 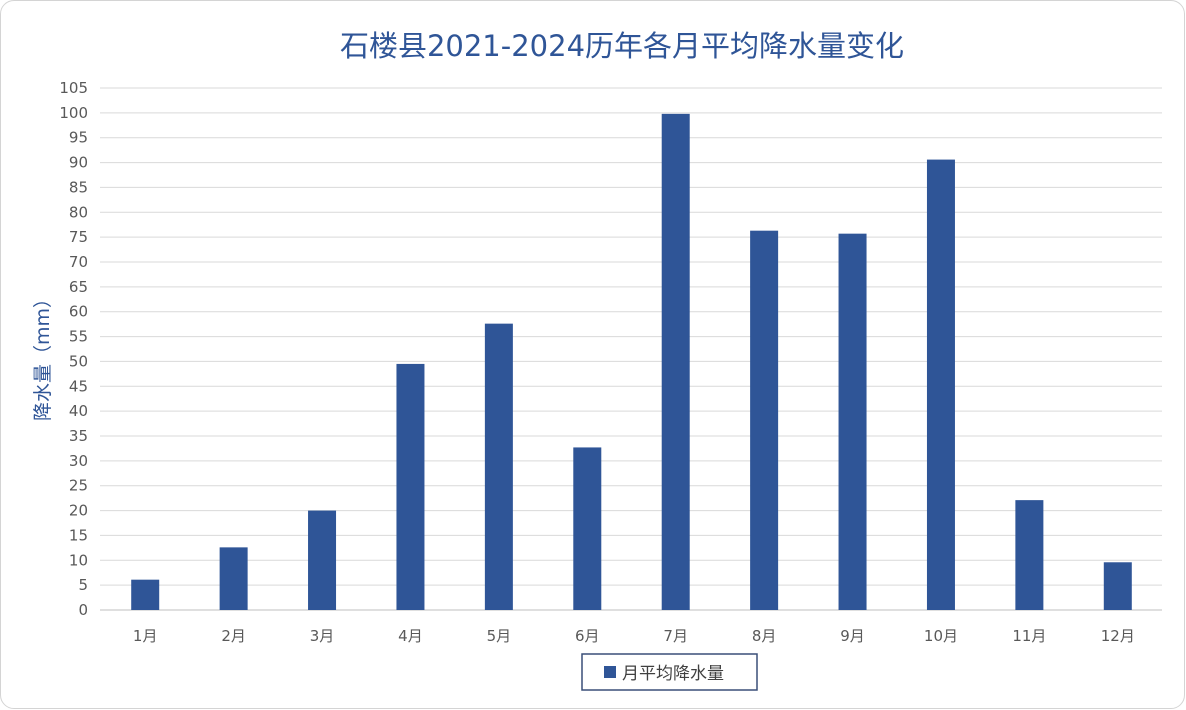 I want to click on y-tick-label: 55, so click(x=78, y=337).